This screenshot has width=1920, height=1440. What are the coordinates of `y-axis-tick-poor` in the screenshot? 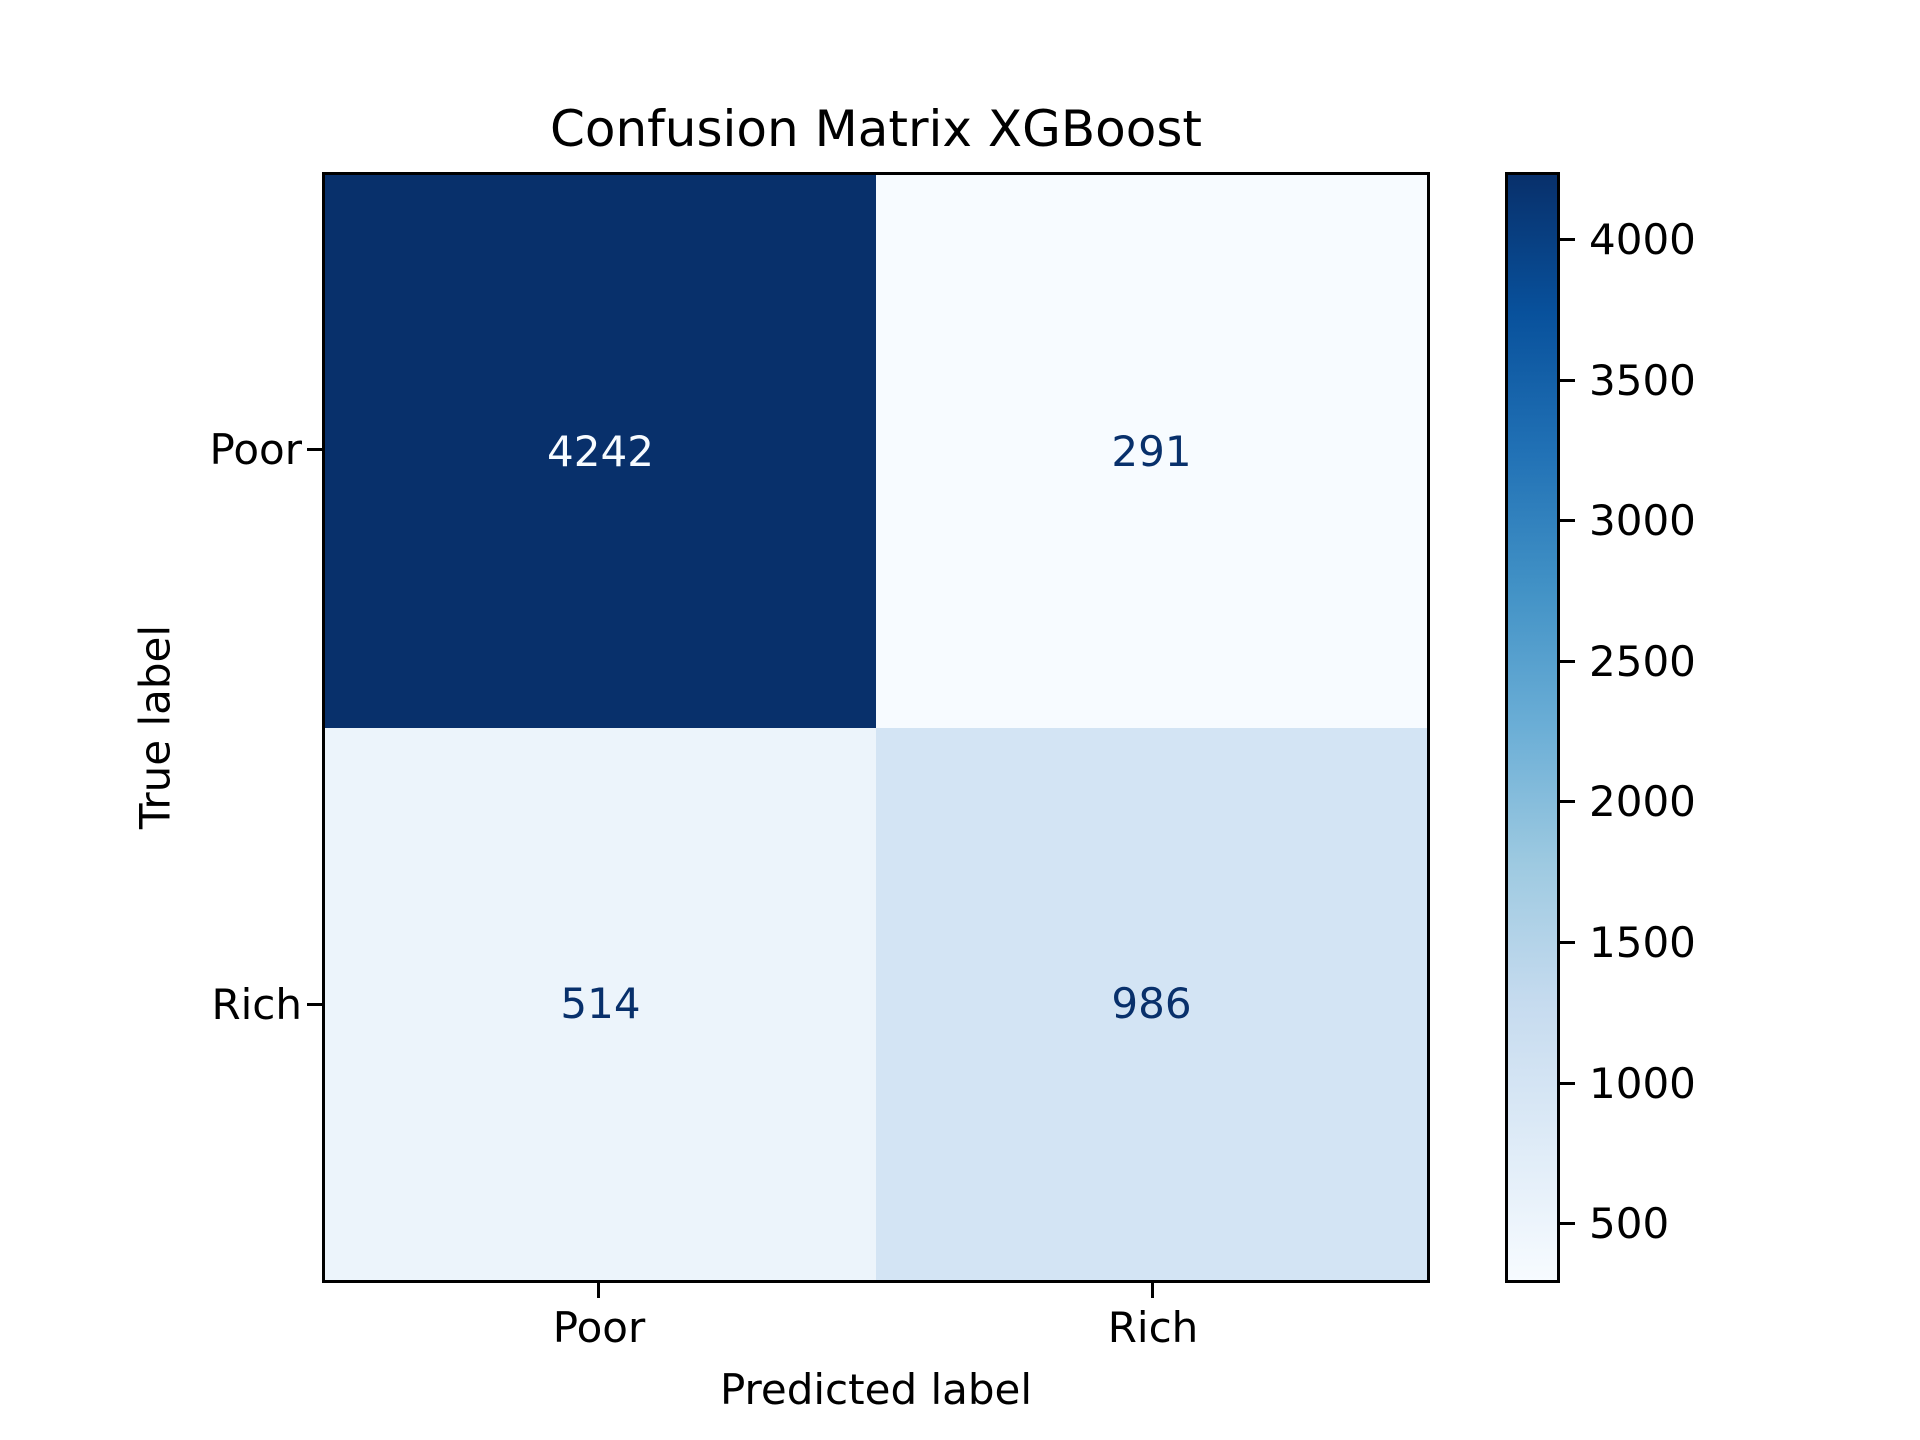 It's located at (314, 449).